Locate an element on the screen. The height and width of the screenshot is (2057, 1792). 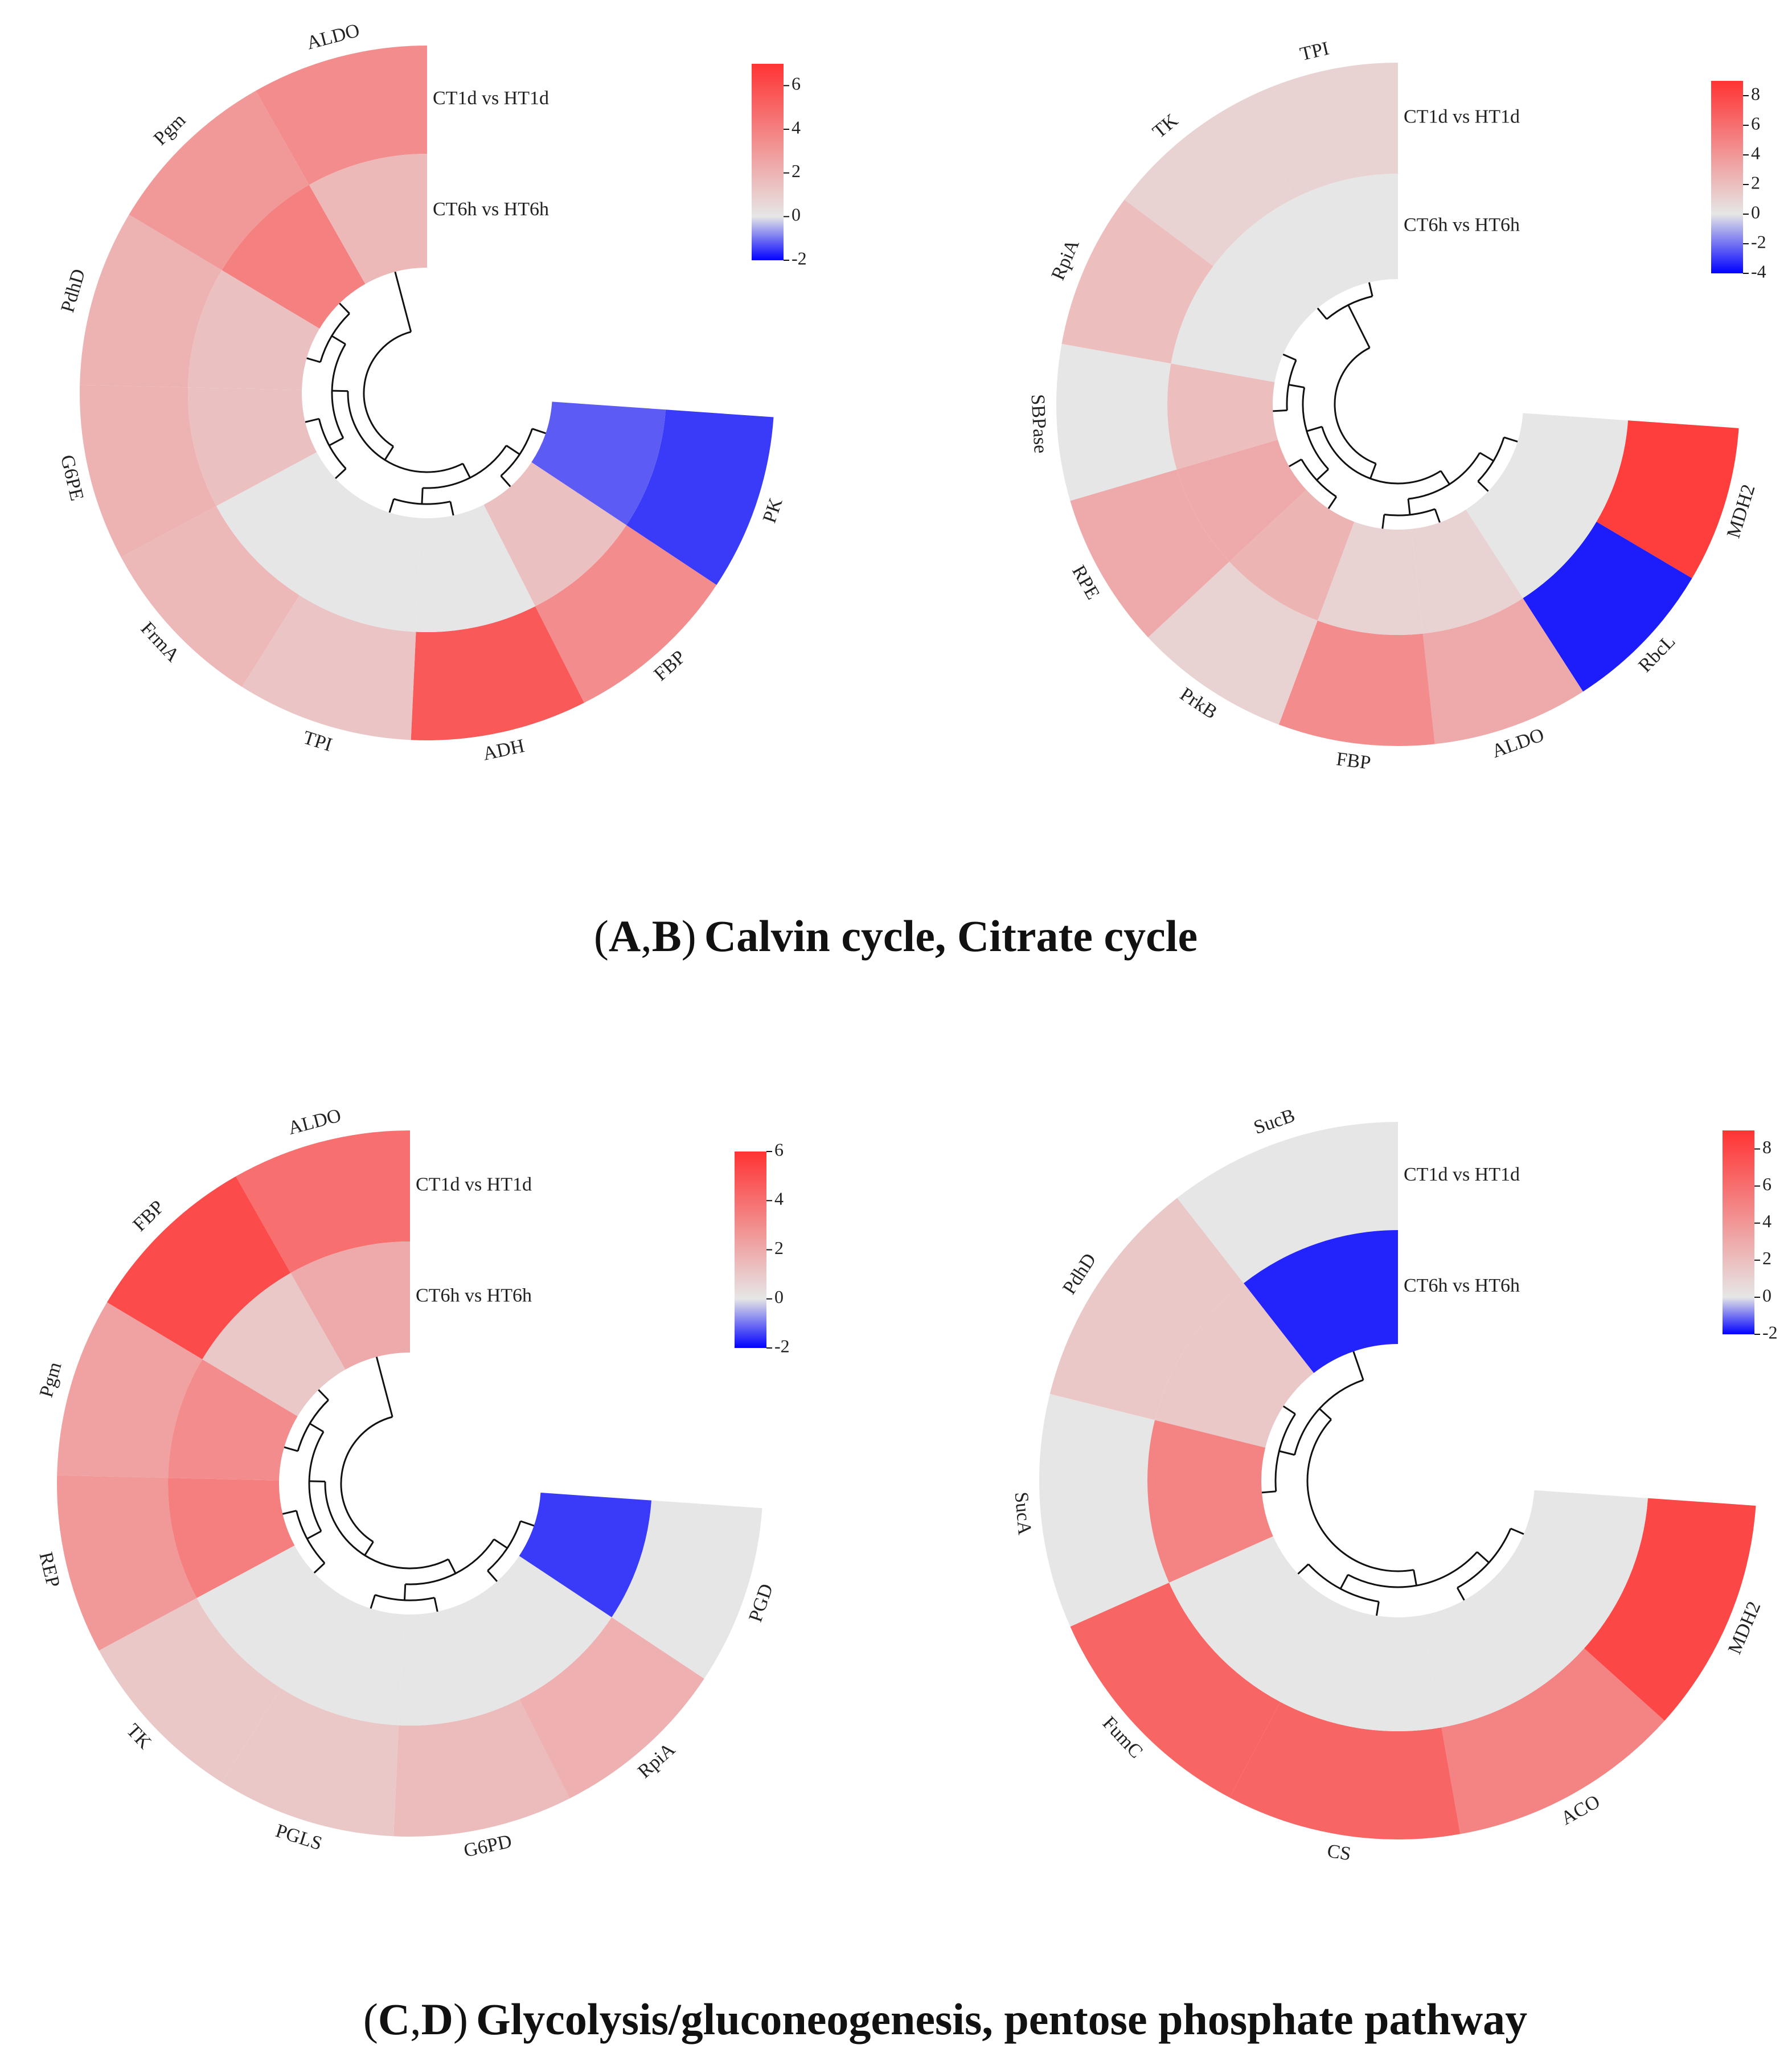
colorbar-tick-label: -4 is located at coordinates (1758, 271).